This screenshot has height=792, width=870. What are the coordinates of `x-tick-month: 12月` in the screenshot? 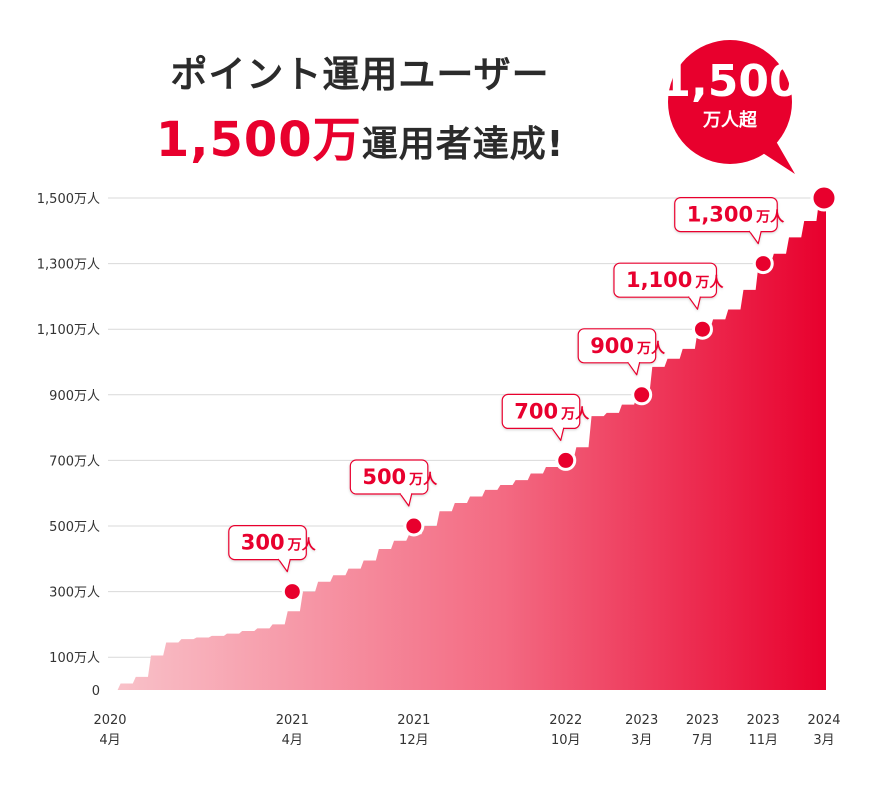 It's located at (414, 740).